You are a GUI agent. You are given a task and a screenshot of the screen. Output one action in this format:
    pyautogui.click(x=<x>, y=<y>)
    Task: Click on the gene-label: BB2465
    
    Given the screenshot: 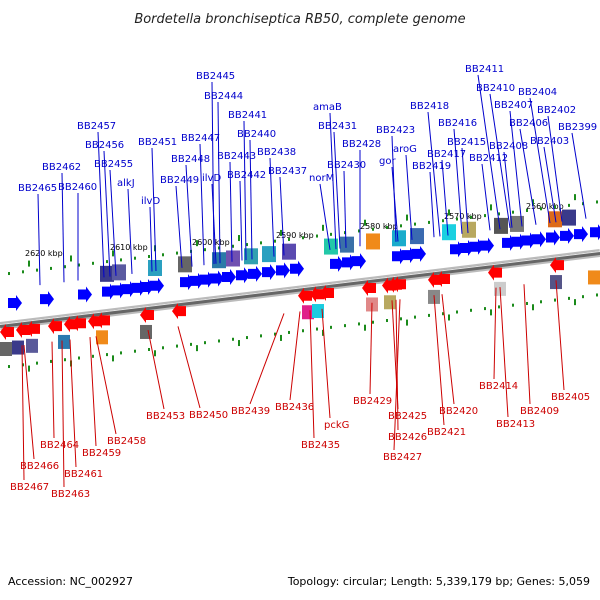 What is the action you would take?
    pyautogui.click(x=37, y=188)
    